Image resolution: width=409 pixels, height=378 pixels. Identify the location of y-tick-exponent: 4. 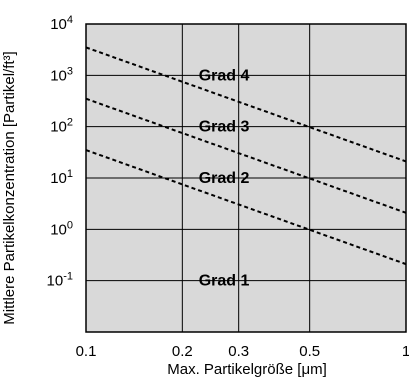
(70, 20).